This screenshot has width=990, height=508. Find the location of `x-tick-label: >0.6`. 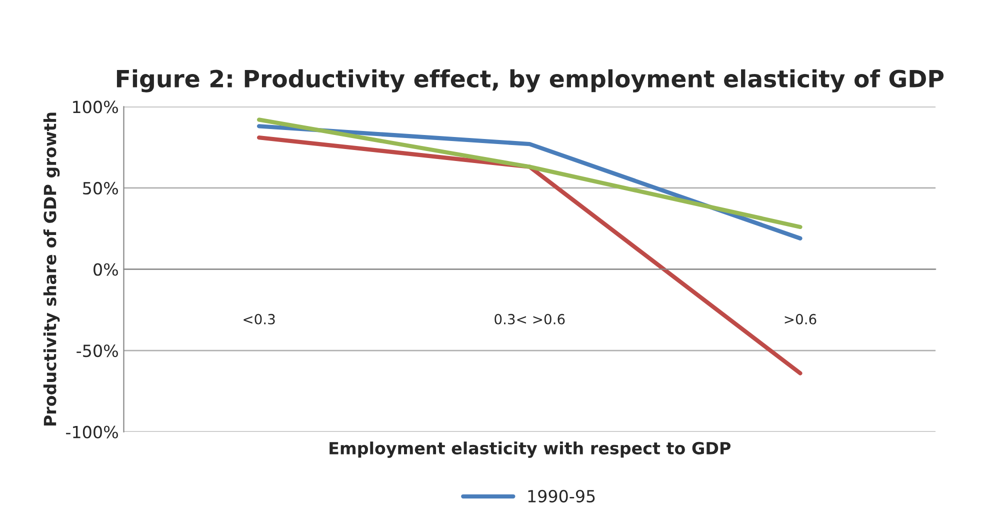

x-tick-label: >0.6 is located at coordinates (800, 319).